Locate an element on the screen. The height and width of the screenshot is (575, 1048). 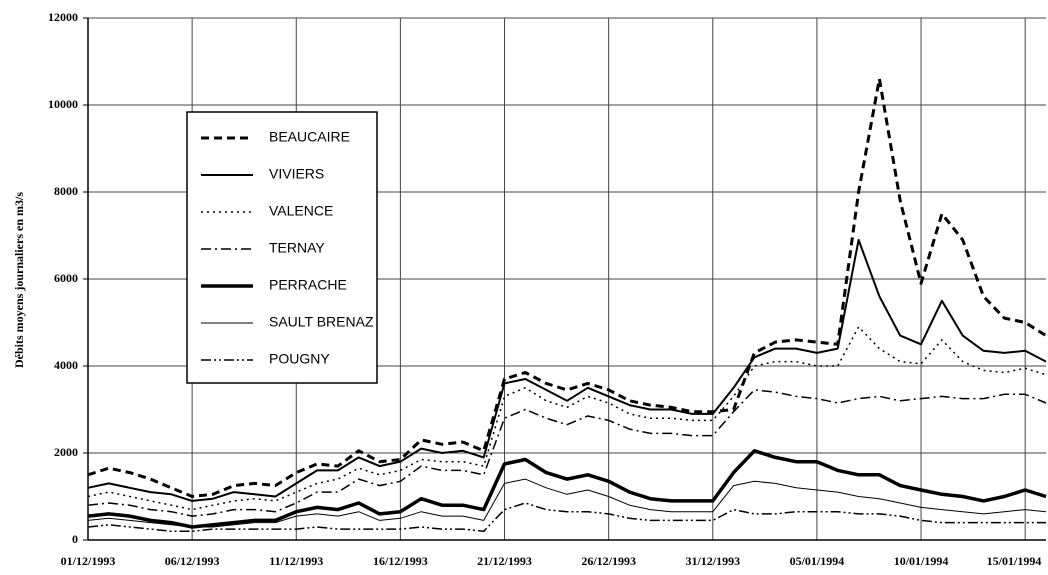
legend-label: BEAUCAIRE is located at coordinates (309, 137).